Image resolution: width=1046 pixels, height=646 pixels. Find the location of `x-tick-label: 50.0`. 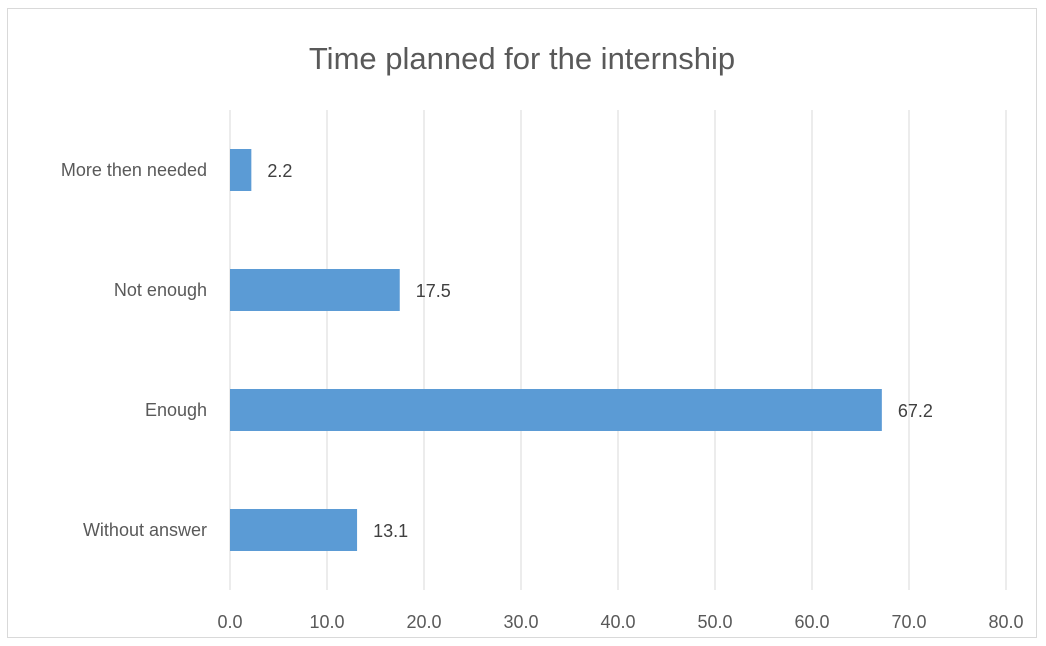

x-tick-label: 50.0 is located at coordinates (714, 622).